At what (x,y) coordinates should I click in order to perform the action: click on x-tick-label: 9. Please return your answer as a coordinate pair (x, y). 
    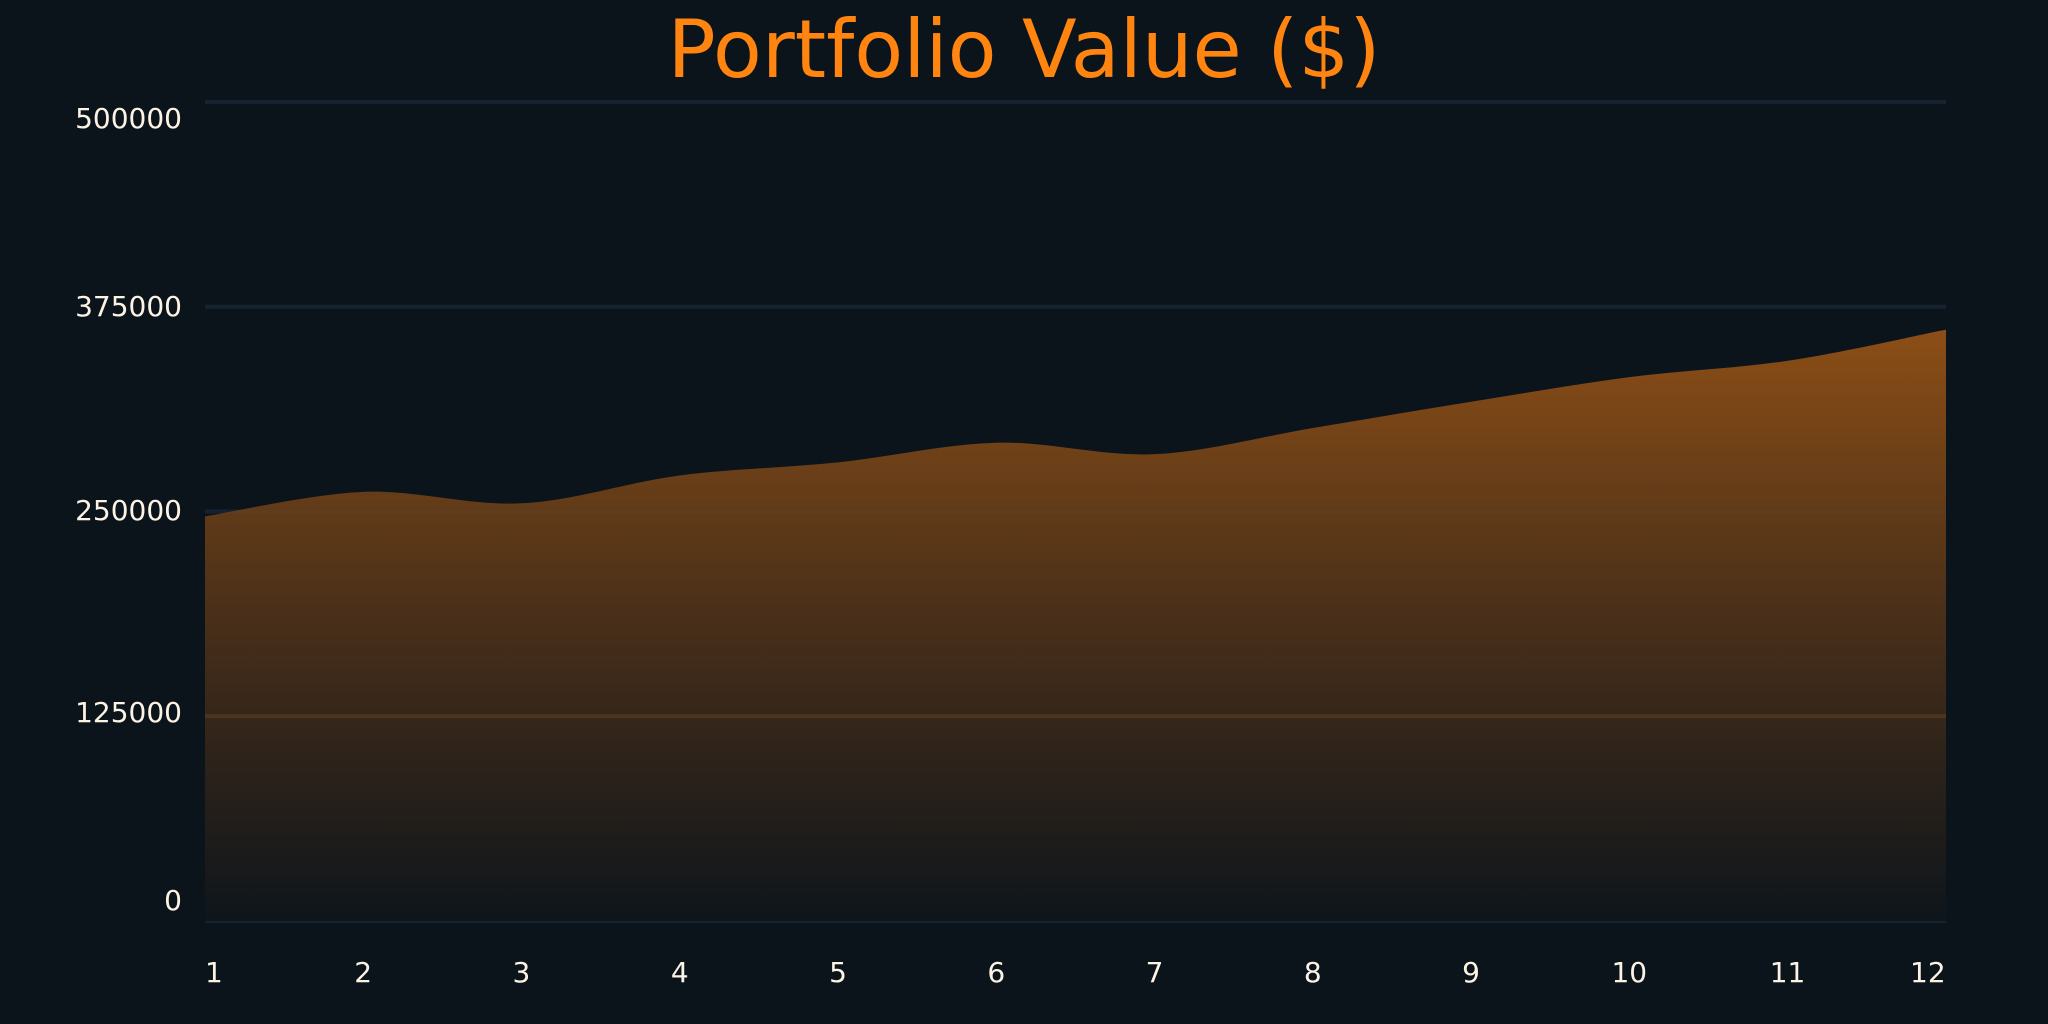
    Looking at the image, I should click on (1471, 972).